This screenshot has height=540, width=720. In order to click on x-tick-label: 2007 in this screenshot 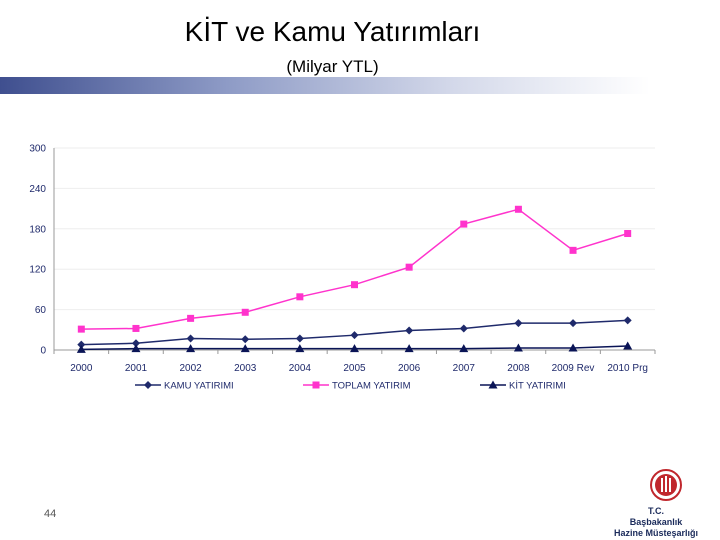, I will do `click(464, 368)`.